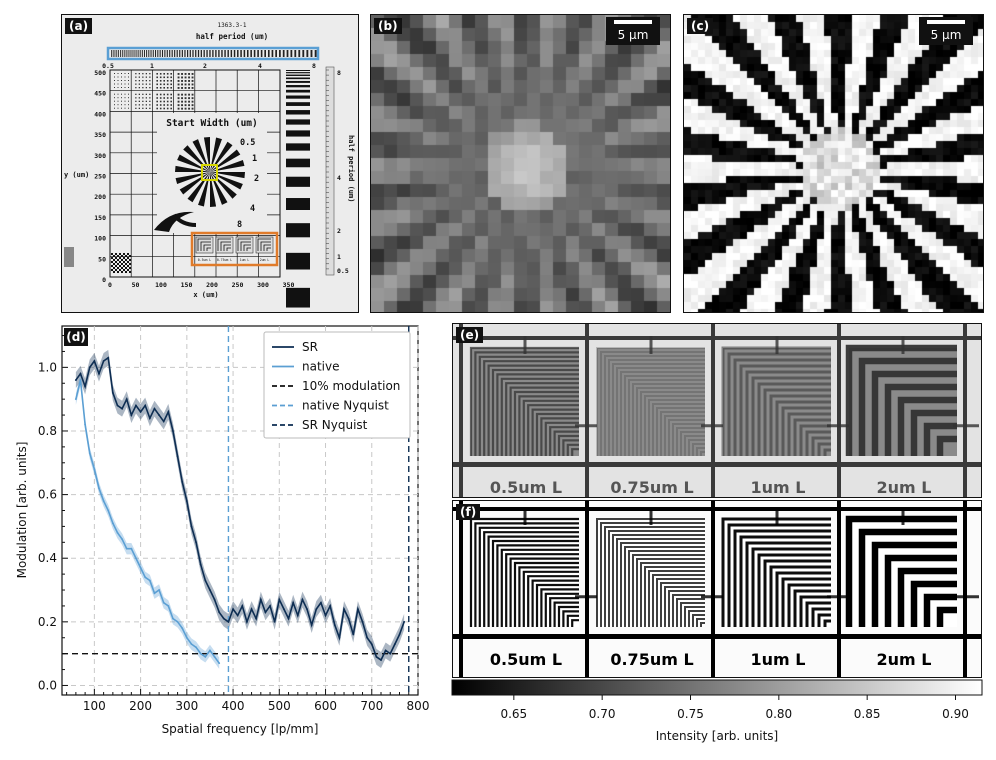 The width and height of the screenshot is (996, 760). I want to click on a-x-tick: 50, so click(136, 285).